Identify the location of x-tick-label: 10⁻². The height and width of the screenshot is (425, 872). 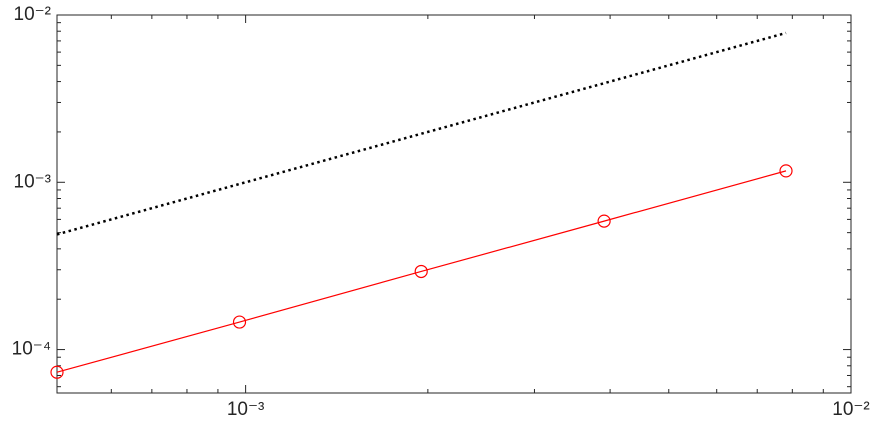
(851, 409).